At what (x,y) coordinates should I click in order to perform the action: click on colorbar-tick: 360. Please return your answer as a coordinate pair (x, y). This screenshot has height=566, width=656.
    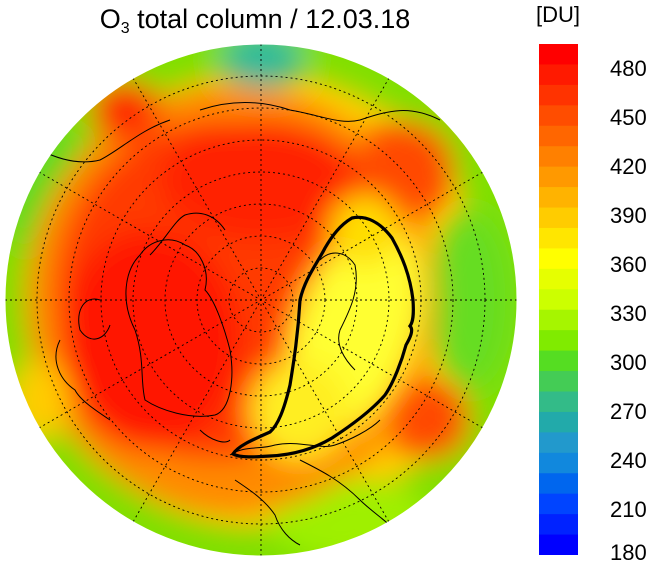
    Looking at the image, I should click on (628, 264).